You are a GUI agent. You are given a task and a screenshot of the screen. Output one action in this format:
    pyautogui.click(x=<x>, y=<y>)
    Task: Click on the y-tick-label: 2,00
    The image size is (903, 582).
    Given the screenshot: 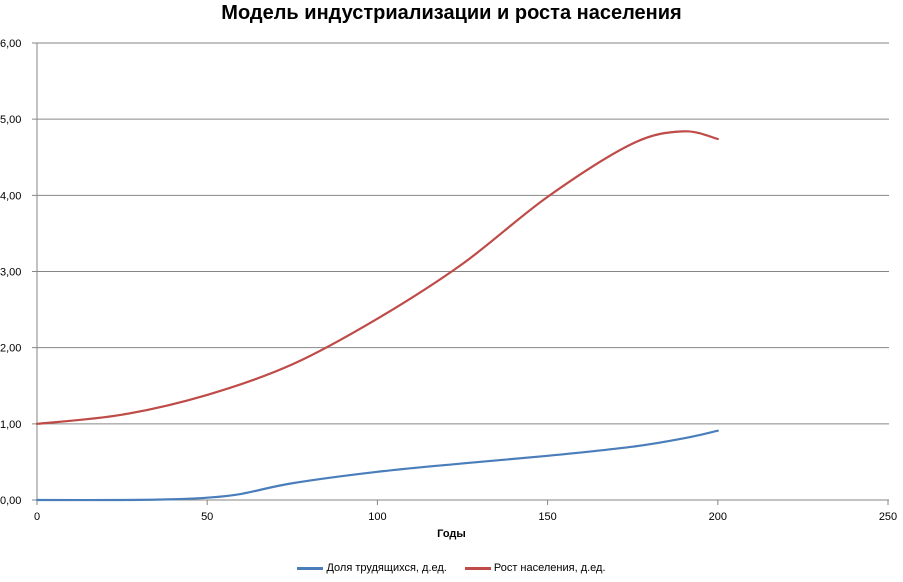 What is the action you would take?
    pyautogui.click(x=10, y=349)
    